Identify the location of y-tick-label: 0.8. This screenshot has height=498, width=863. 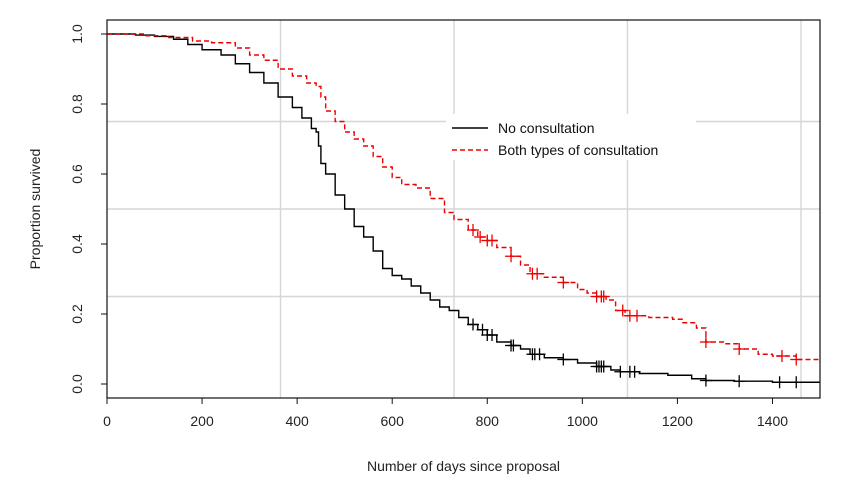
(77, 104).